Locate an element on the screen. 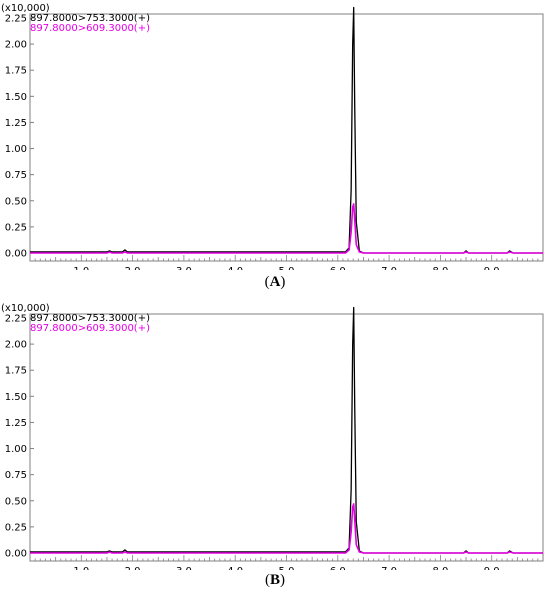 This screenshot has height=597, width=550. panel-a-caption: (A) is located at coordinates (275, 282).